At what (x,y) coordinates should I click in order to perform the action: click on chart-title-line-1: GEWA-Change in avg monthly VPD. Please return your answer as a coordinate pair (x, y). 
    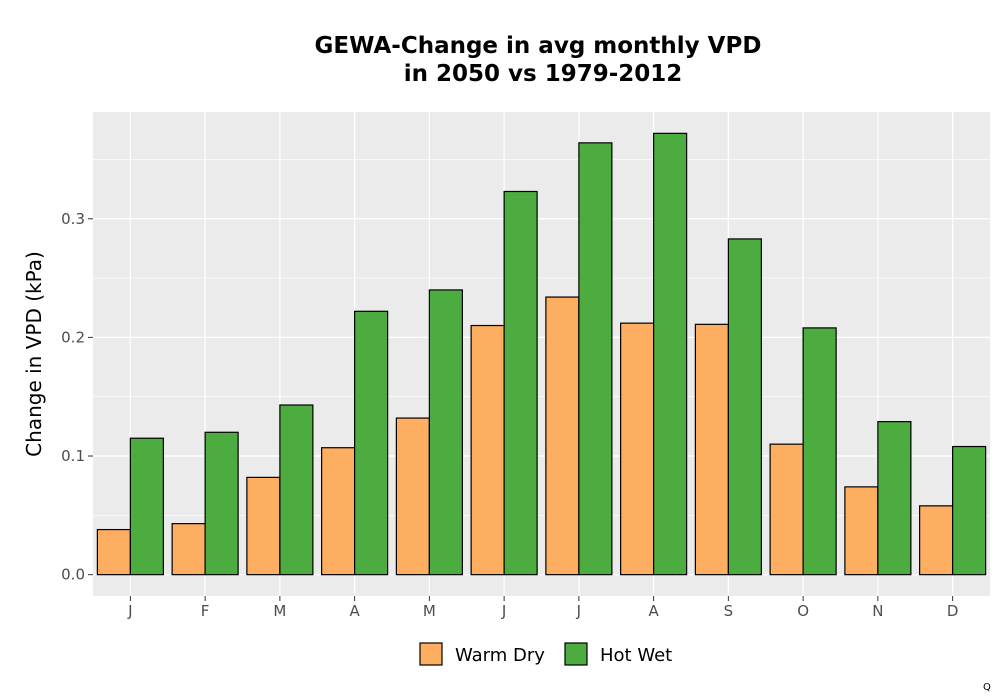
    Looking at the image, I should click on (538, 46).